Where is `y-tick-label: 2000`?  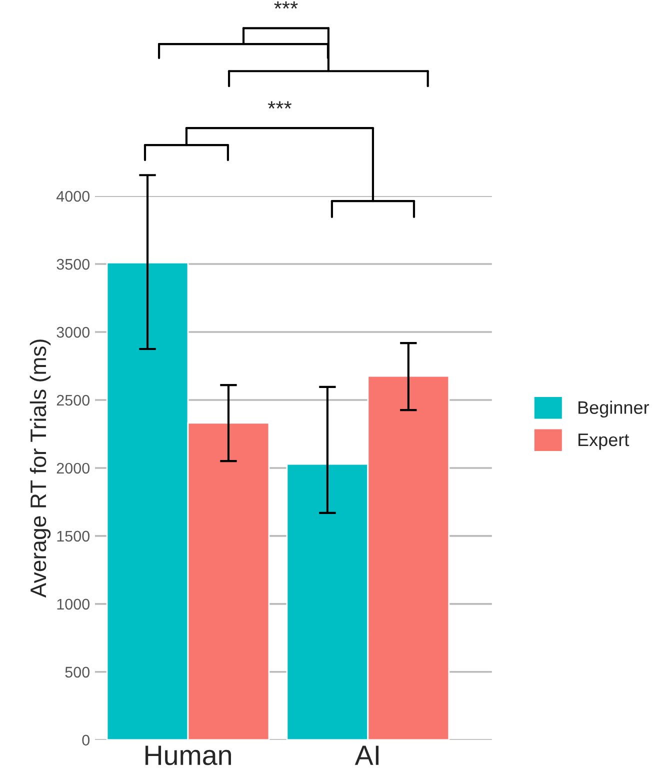 y-tick-label: 2000 is located at coordinates (73, 468).